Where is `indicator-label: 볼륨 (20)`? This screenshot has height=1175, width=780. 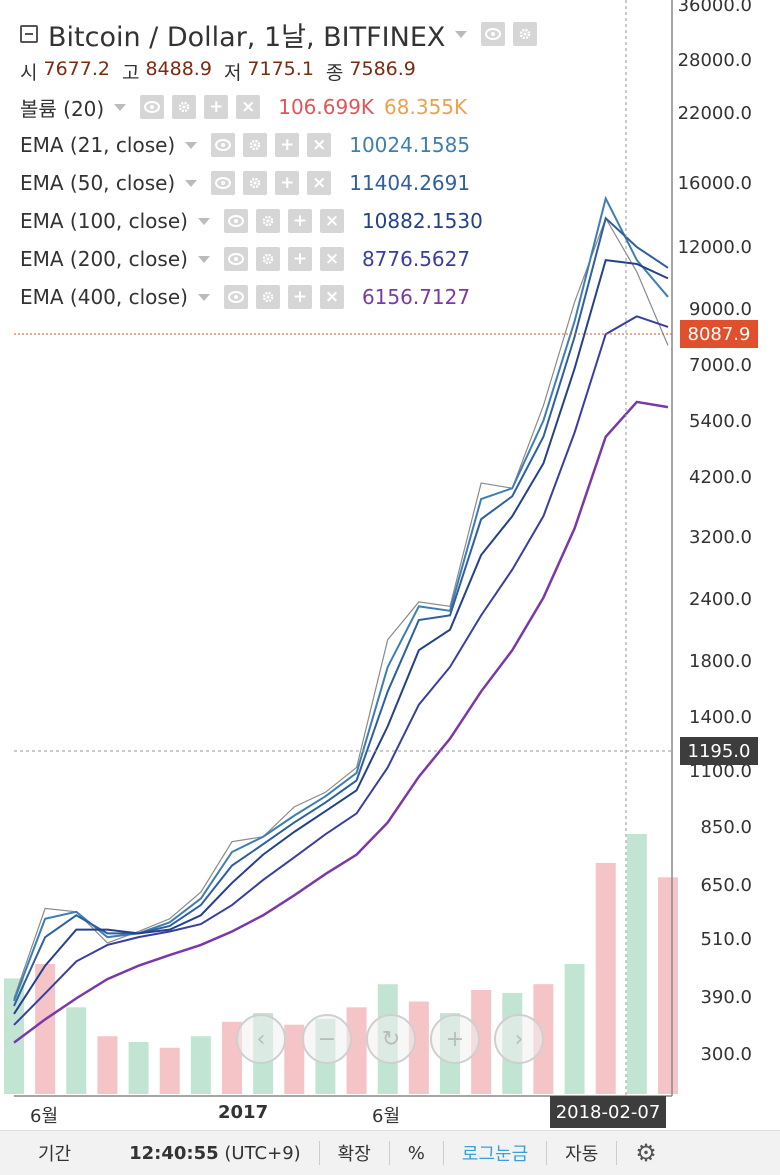
indicator-label: 볼륨 (20) is located at coordinates (62, 108).